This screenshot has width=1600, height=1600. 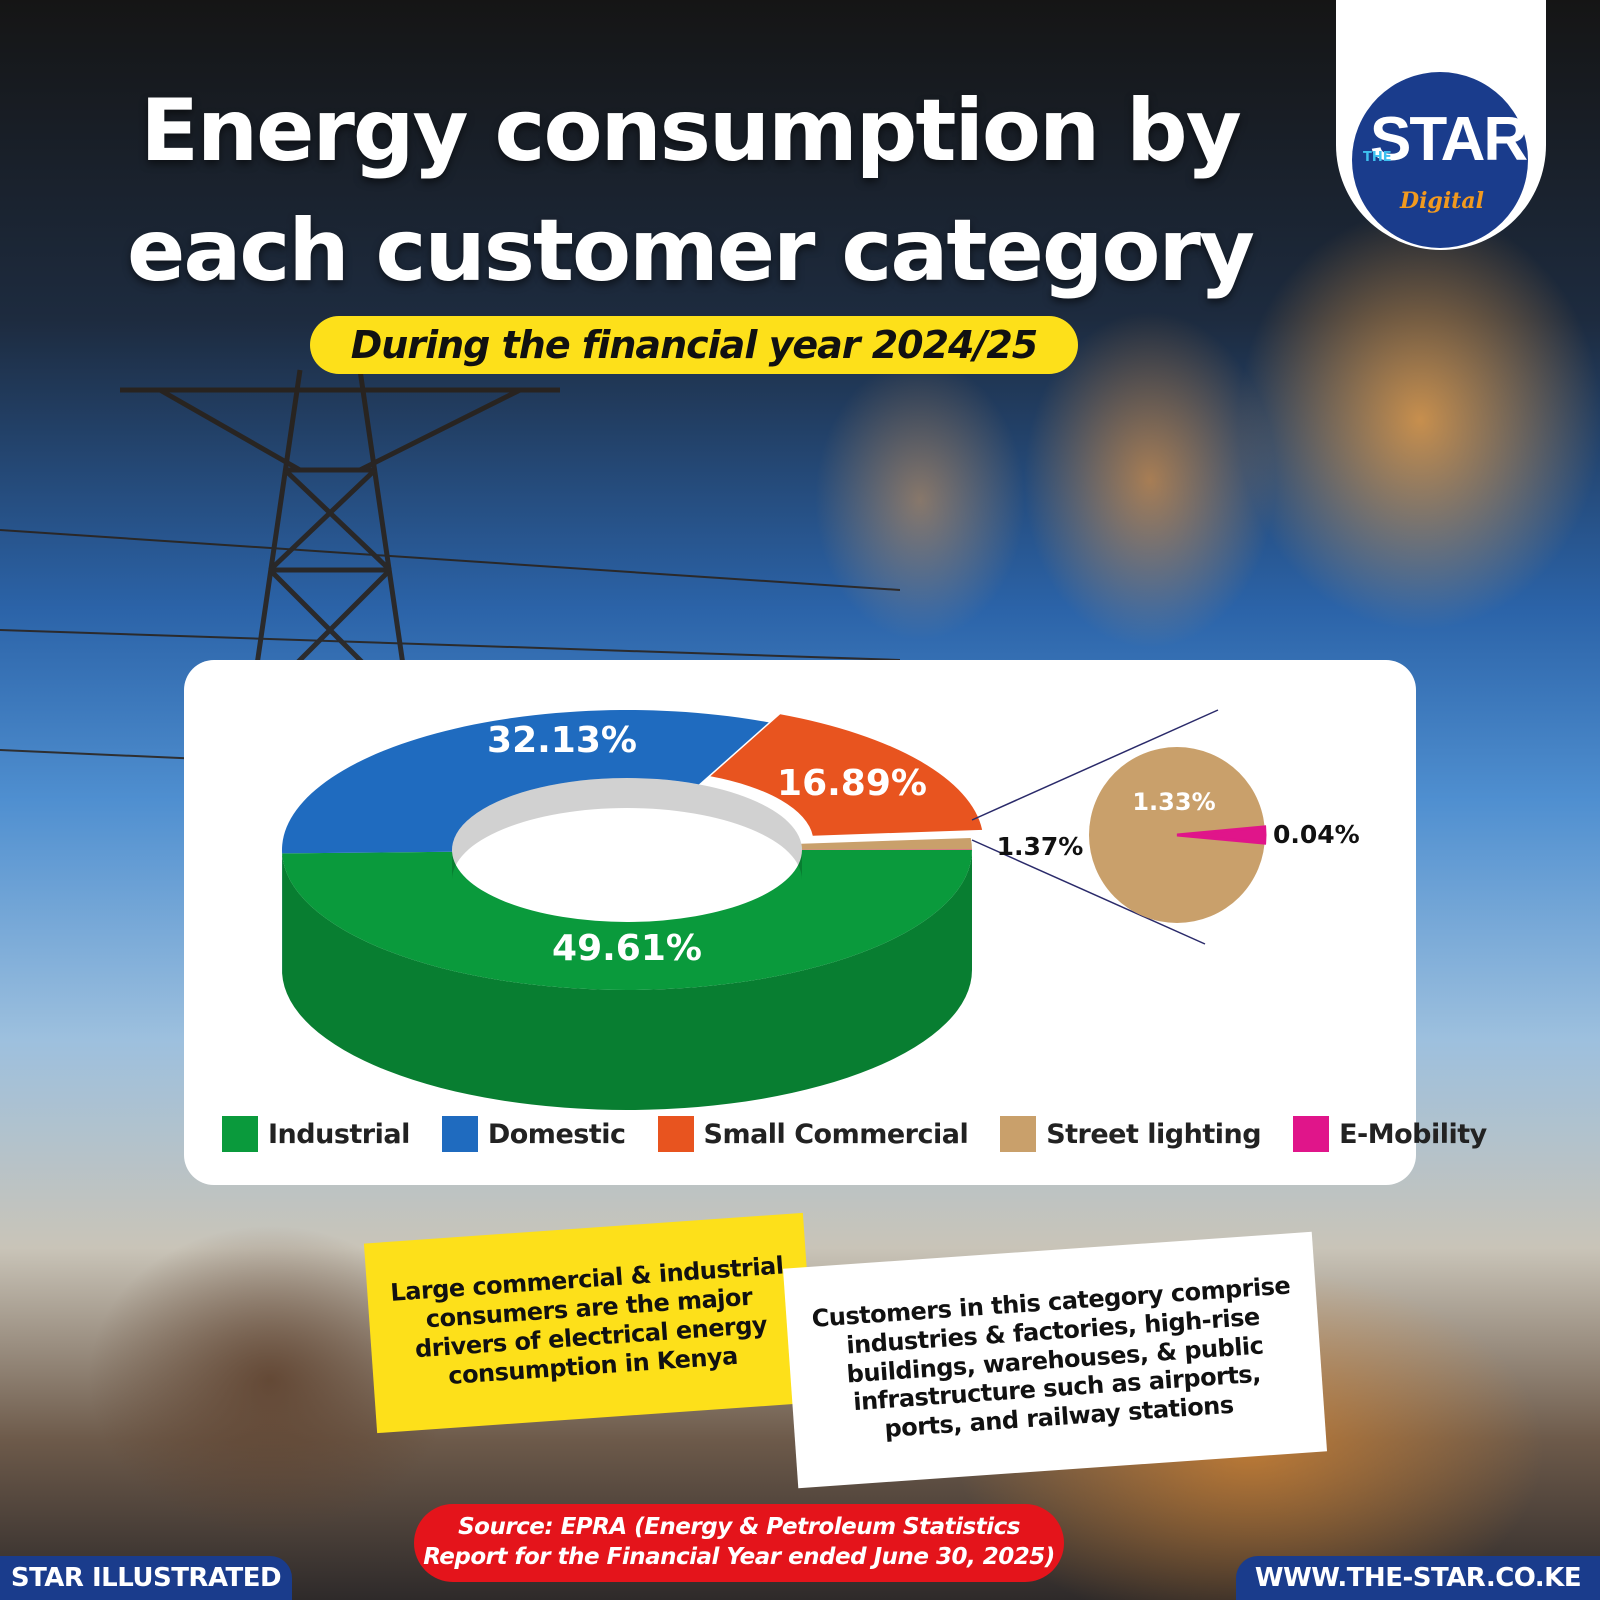 I want to click on connector-line-top, so click(x=1095, y=765).